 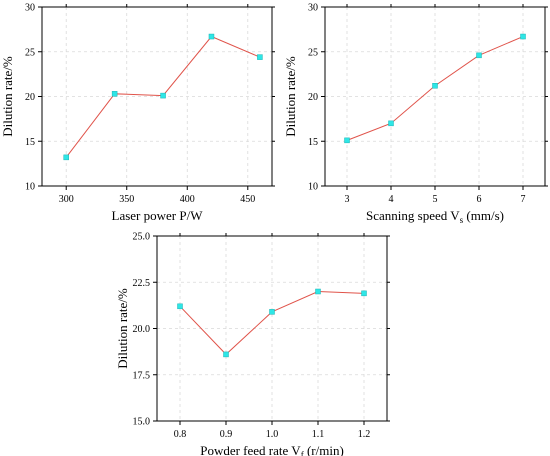 What do you see at coordinates (187, 199) in the screenshot?
I see `x-tick-label: 400` at bounding box center [187, 199].